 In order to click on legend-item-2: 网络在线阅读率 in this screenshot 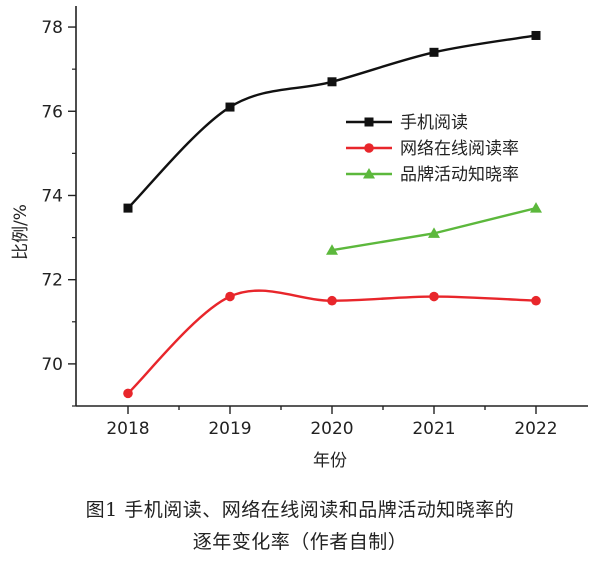, I will do `click(432, 149)`.